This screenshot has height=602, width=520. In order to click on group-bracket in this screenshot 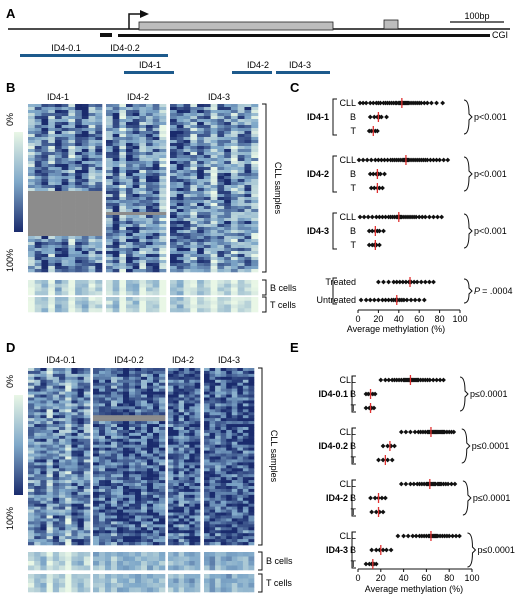, I will do `click(334, 174)`.